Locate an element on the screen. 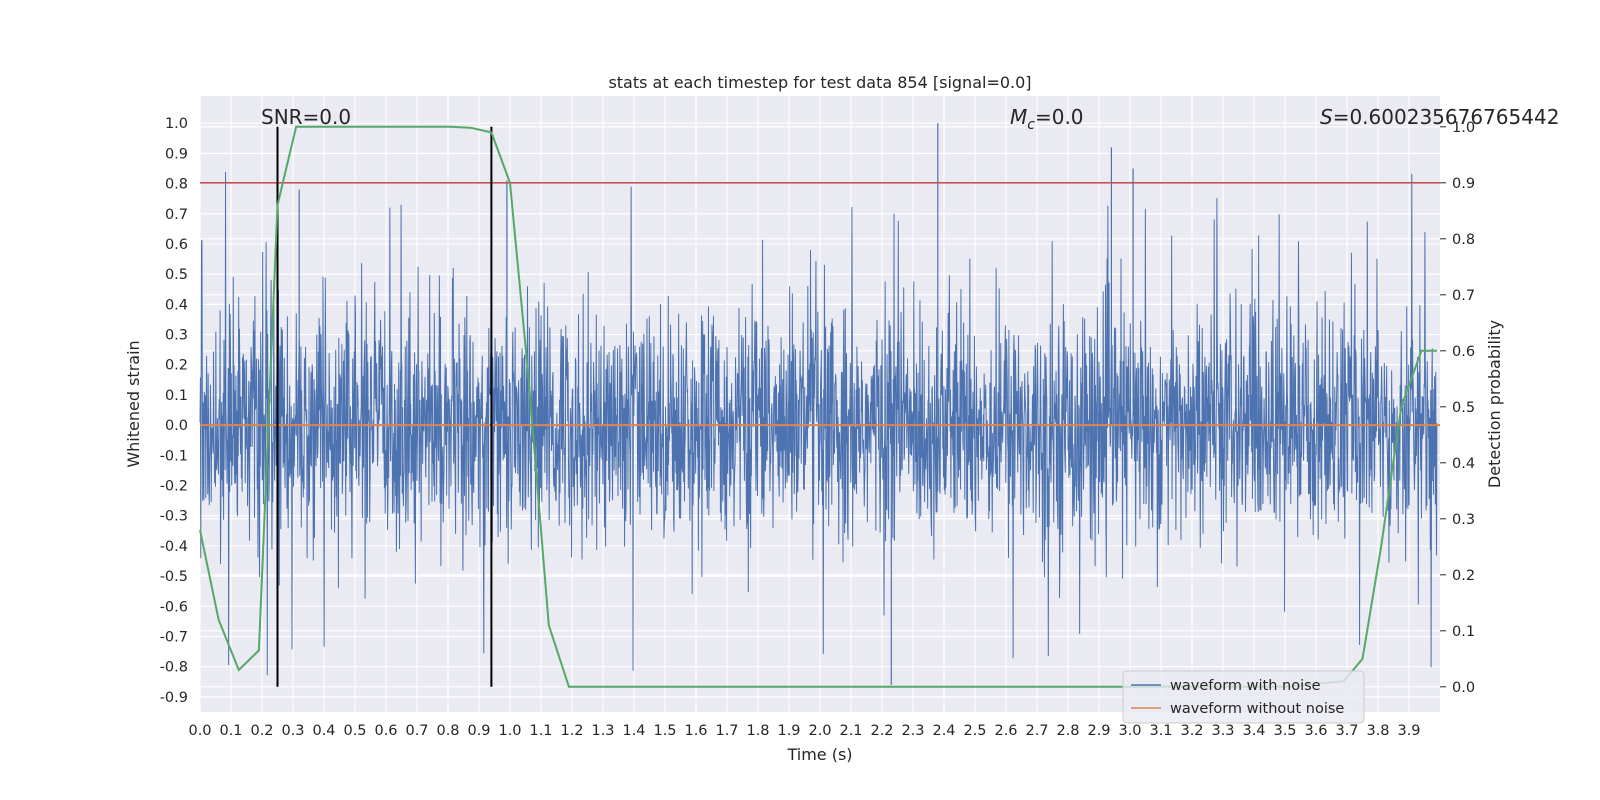  chirp-mass-symbol: M is located at coordinates (1018, 117).